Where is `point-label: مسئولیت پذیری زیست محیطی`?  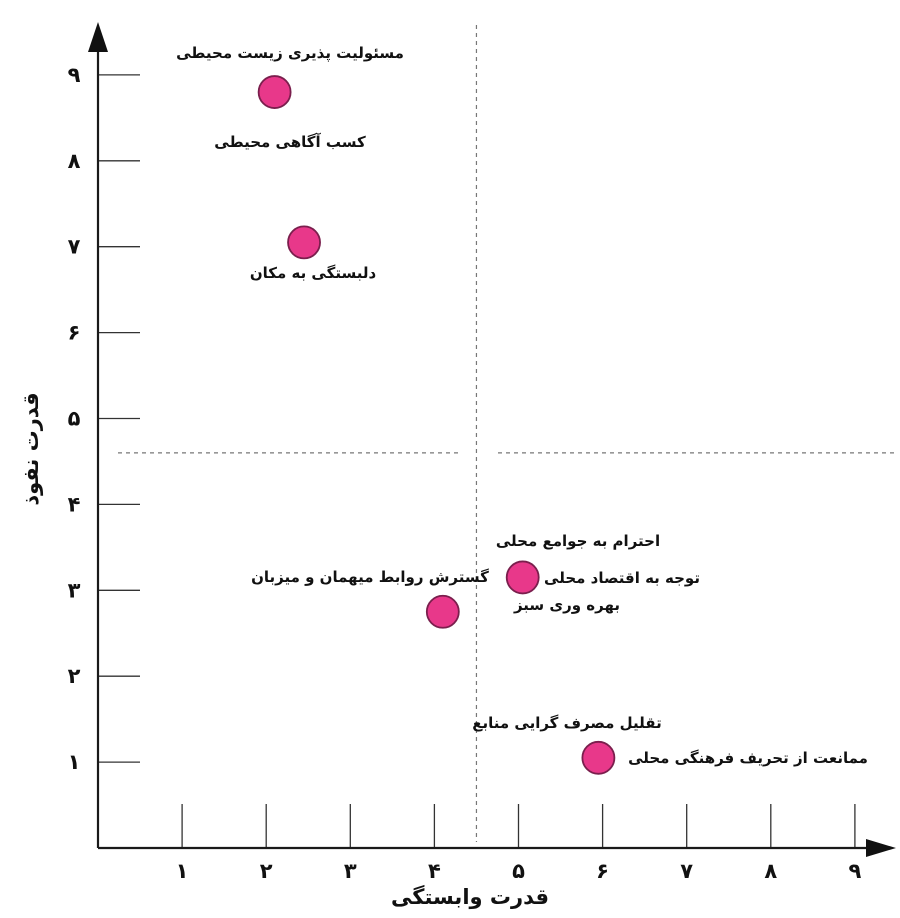 point-label: مسئولیت پذیری زیست محیطی is located at coordinates (290, 53).